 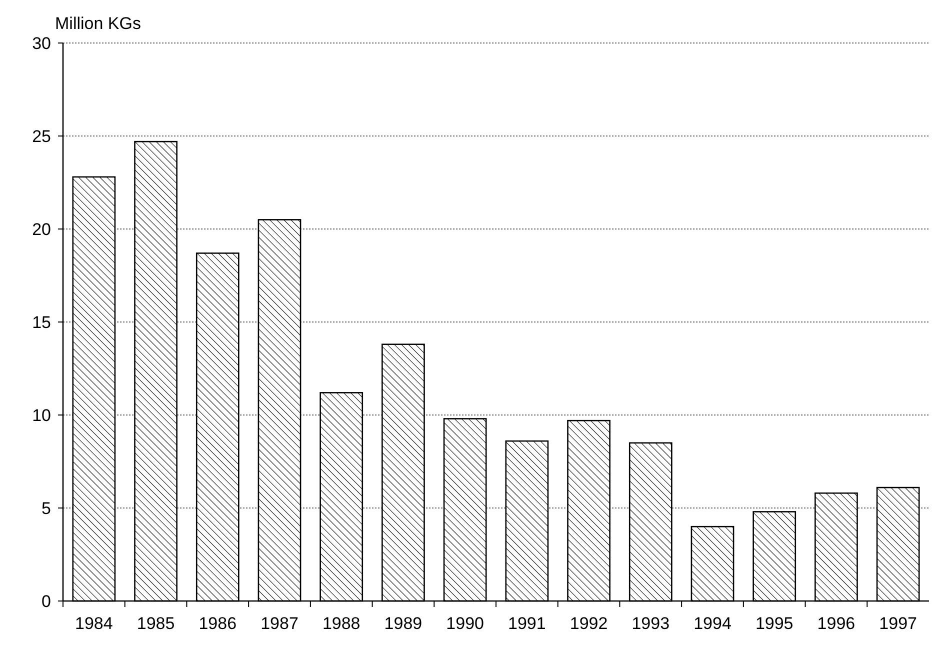 I want to click on x-tick-label: 1988, so click(x=341, y=623).